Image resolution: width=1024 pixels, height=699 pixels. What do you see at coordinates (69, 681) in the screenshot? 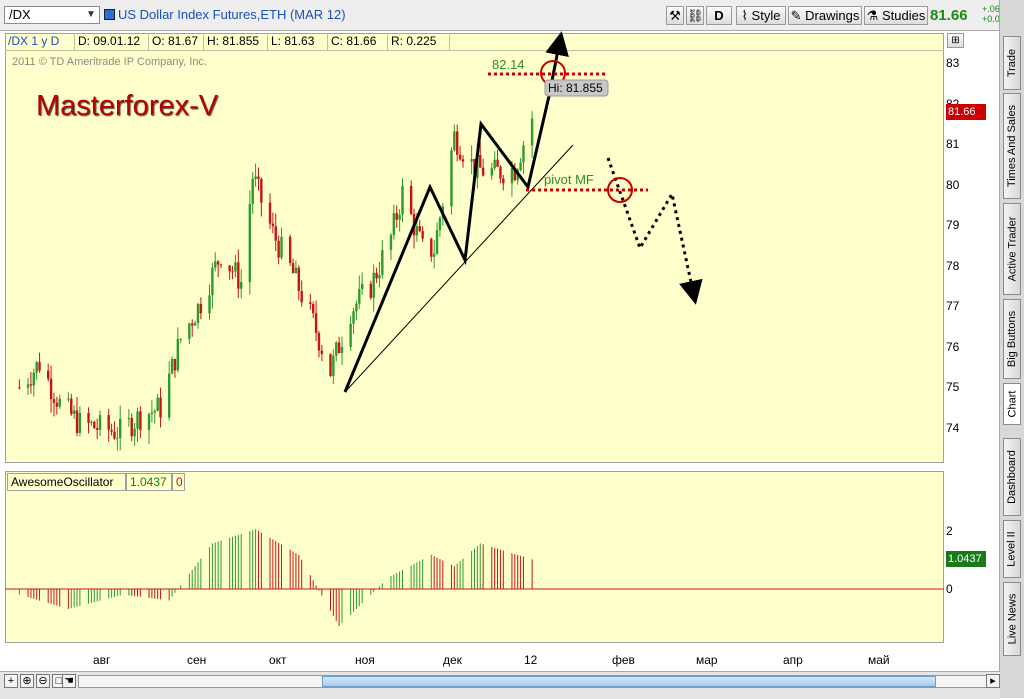
I see `pan-hand-icon: ☚` at bounding box center [69, 681].